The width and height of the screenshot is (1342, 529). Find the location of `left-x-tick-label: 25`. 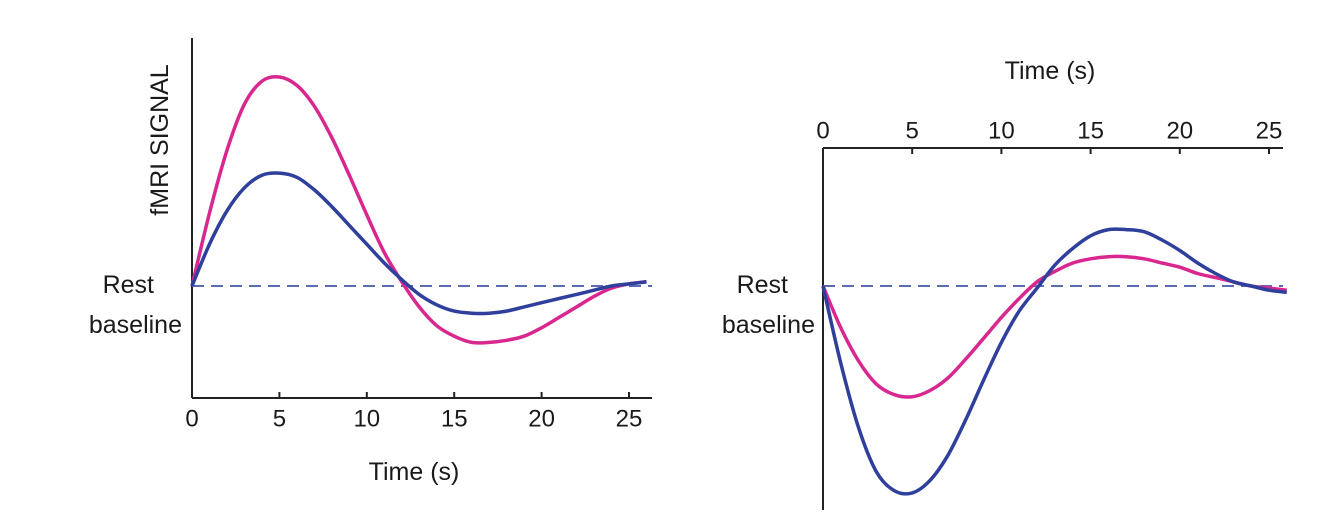

left-x-tick-label: 25 is located at coordinates (629, 418).